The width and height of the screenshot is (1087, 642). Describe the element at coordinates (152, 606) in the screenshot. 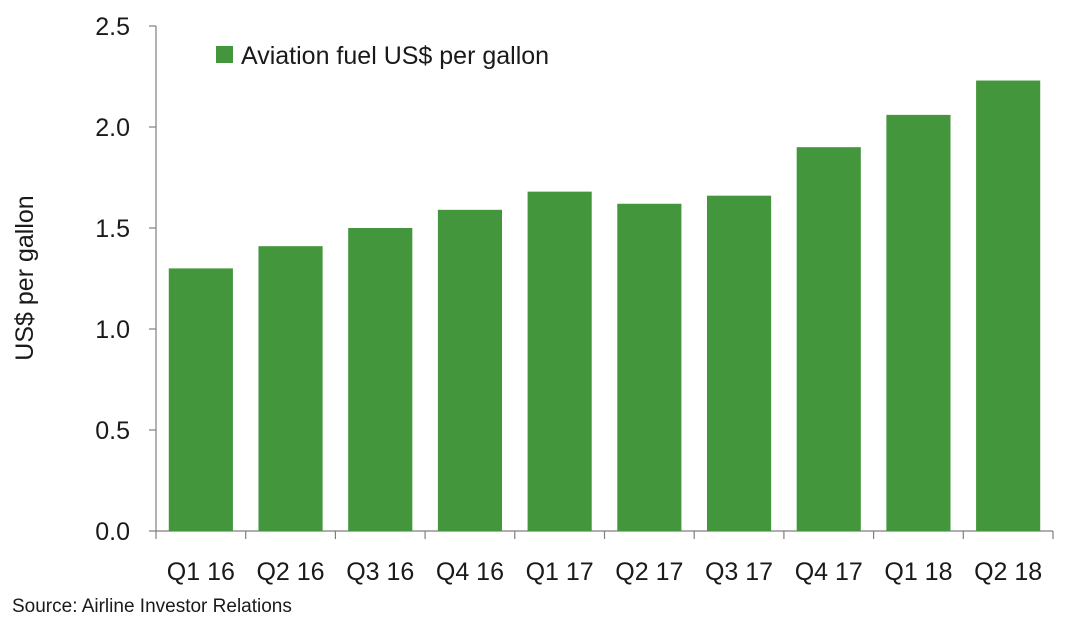

I see `source-note: Source: Airline Investor Relations` at that location.